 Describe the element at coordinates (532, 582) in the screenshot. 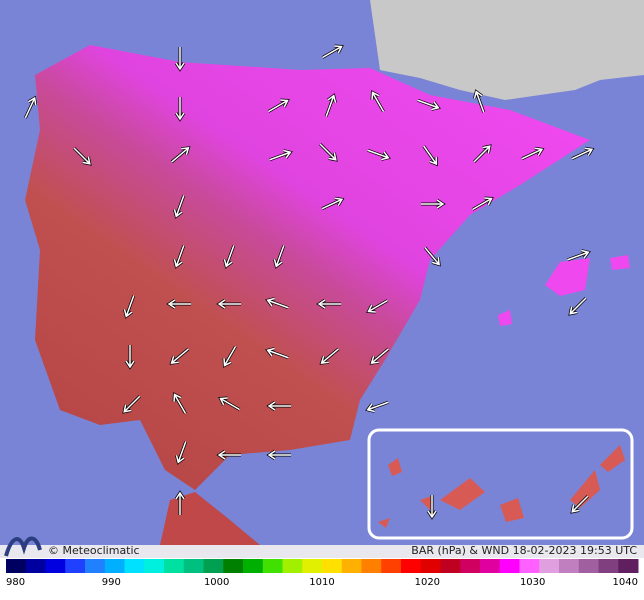

I see `scale-label: 1030` at that location.